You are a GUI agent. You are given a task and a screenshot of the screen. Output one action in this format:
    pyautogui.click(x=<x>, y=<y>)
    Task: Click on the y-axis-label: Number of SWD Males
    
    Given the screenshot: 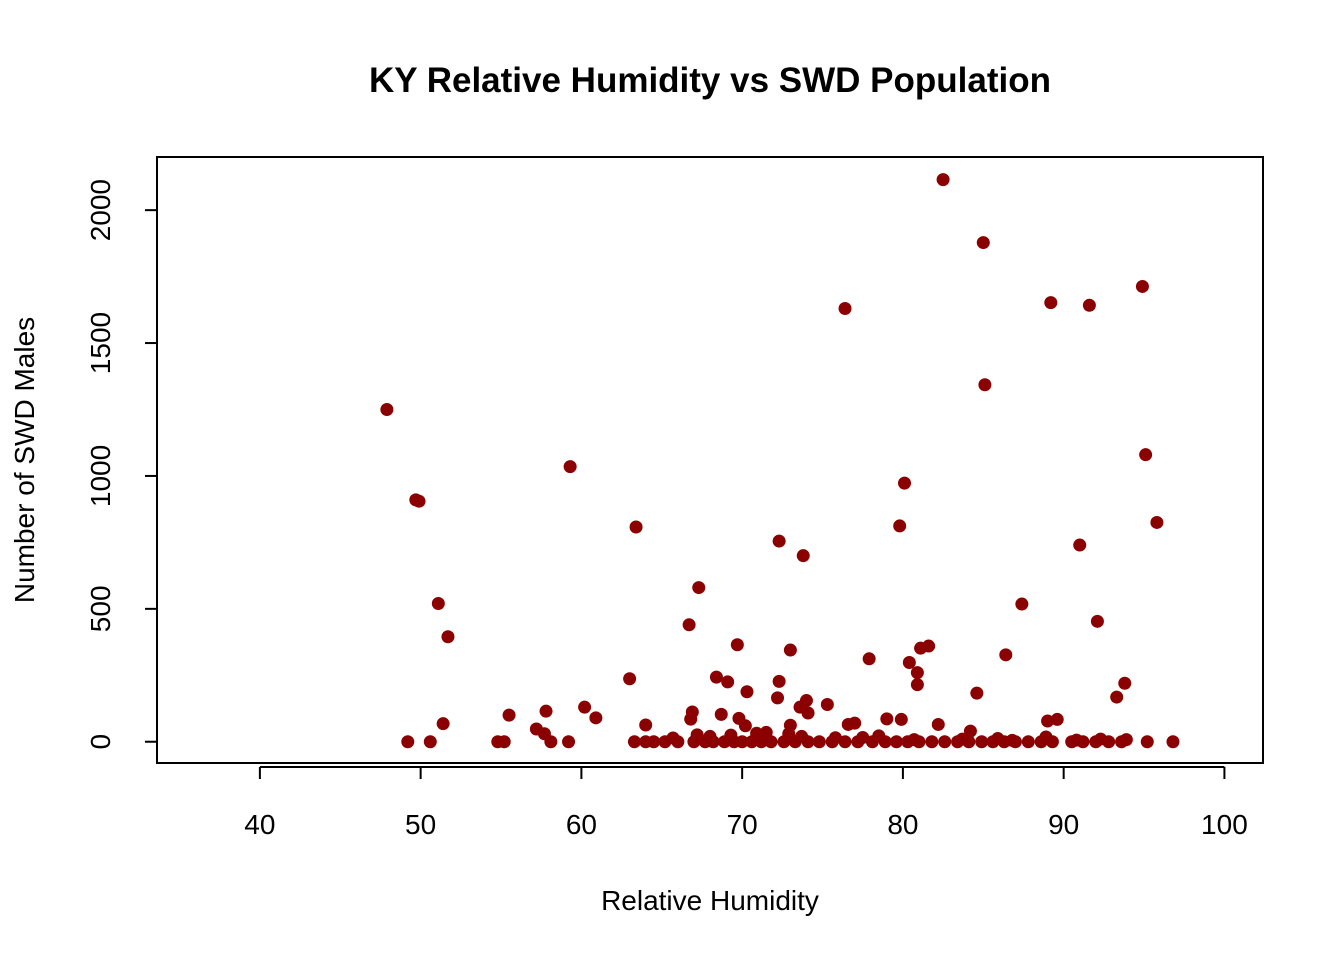 What is the action you would take?
    pyautogui.click(x=24, y=460)
    